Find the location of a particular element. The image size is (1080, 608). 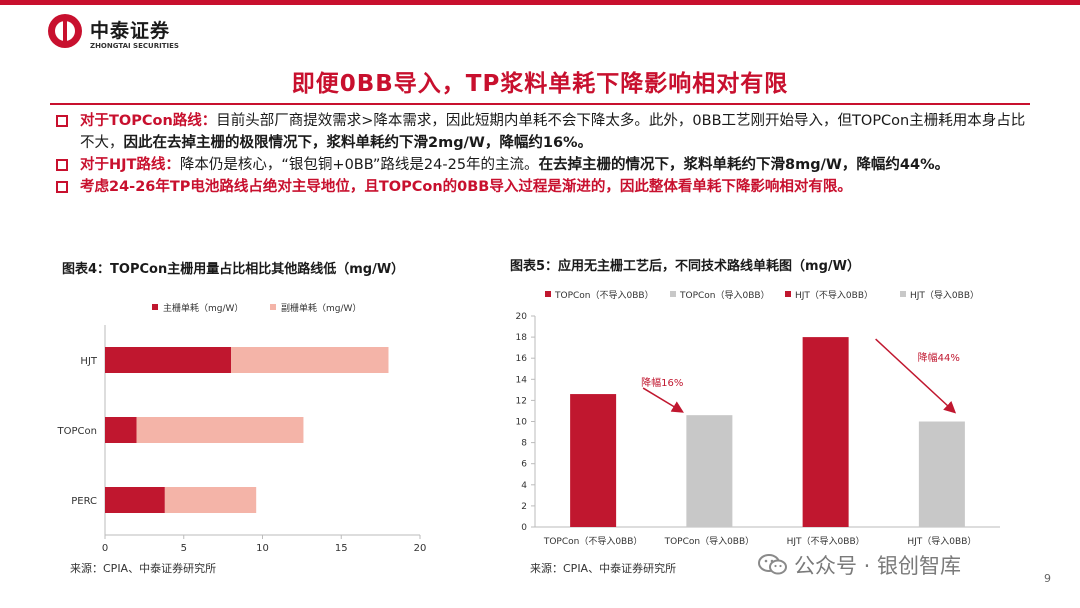

figure4-source: 来源：CPIA、中泰证券研究所 is located at coordinates (143, 568).